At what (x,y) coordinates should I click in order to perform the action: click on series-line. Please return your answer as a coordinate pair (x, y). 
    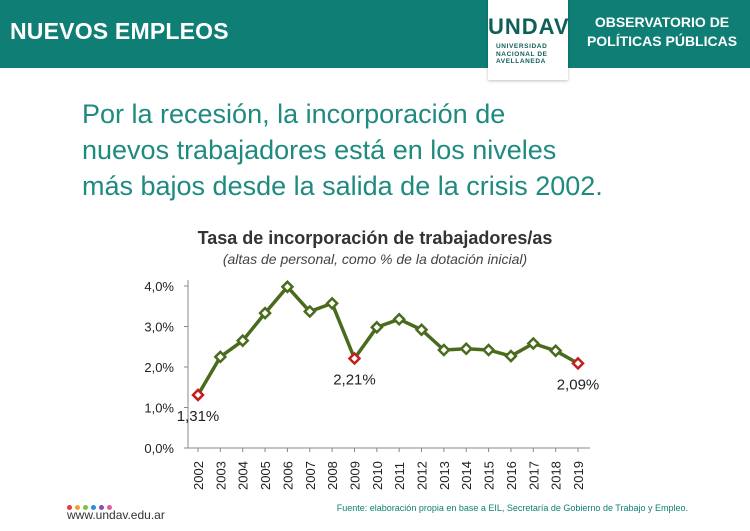
    Looking at the image, I should click on (387, 340).